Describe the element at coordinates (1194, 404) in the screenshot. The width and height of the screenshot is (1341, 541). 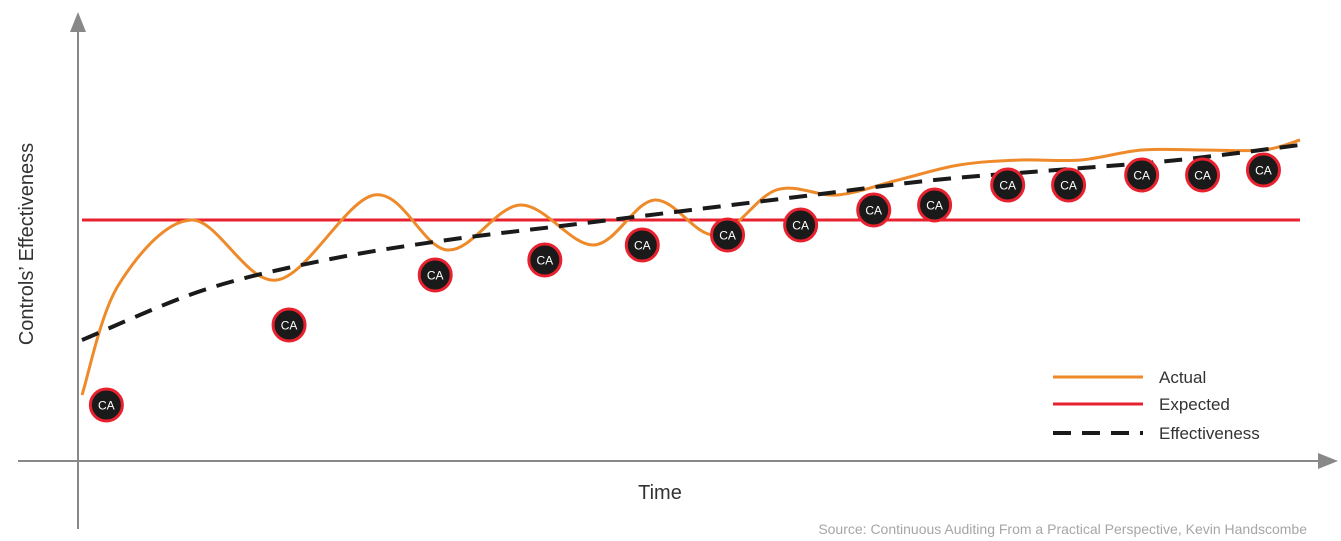
I see `legend-label-expected: Expected` at that location.